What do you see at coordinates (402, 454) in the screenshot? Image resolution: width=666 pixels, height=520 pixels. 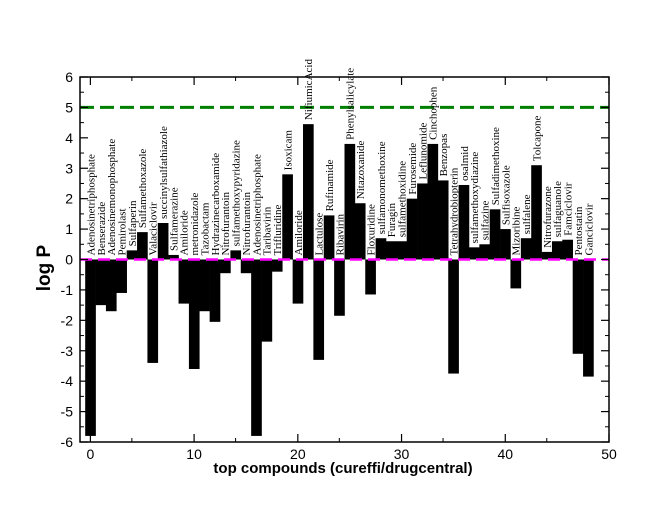 I see `x-tick-label: 30` at bounding box center [402, 454].